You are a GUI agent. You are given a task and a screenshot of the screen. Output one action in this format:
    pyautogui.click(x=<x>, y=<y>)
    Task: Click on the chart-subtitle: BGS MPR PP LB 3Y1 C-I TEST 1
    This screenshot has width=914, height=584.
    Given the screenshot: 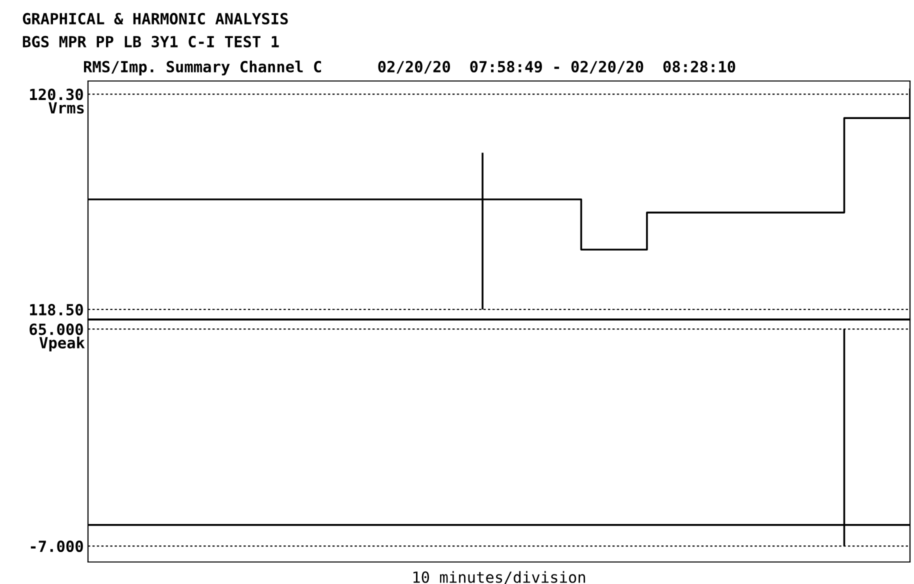 What is the action you would take?
    pyautogui.click(x=150, y=42)
    